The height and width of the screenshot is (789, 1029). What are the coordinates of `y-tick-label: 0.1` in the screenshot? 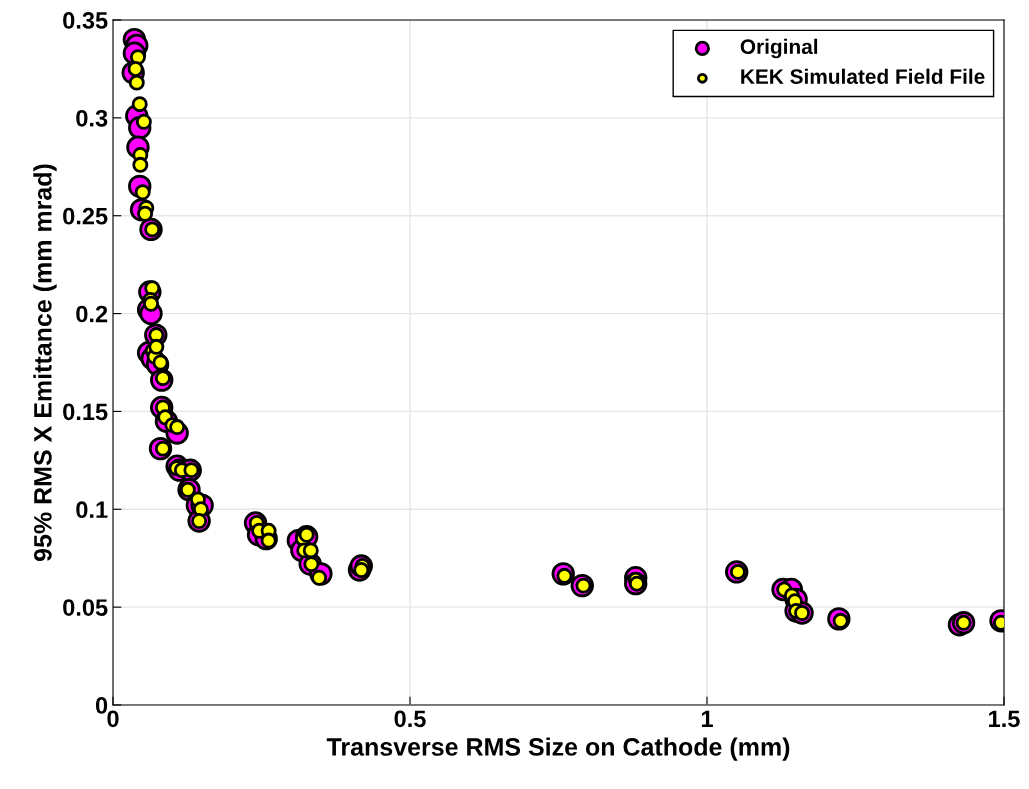 It's located at (92, 510).